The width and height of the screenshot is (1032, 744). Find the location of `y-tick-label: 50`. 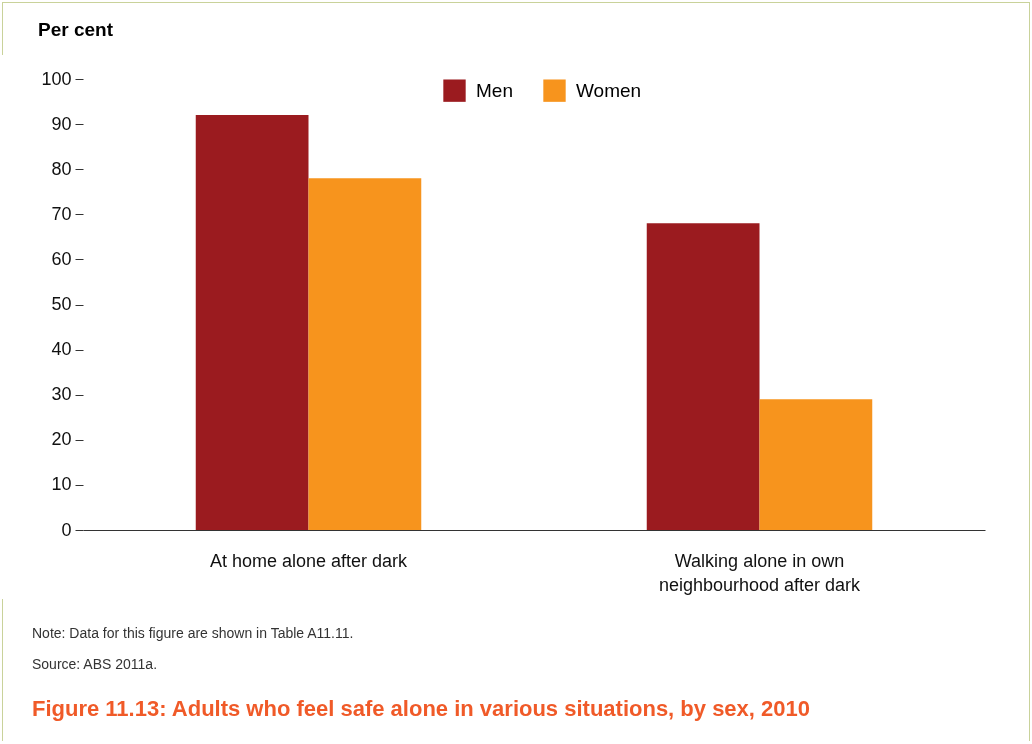

y-tick-label: 50 is located at coordinates (61, 304).